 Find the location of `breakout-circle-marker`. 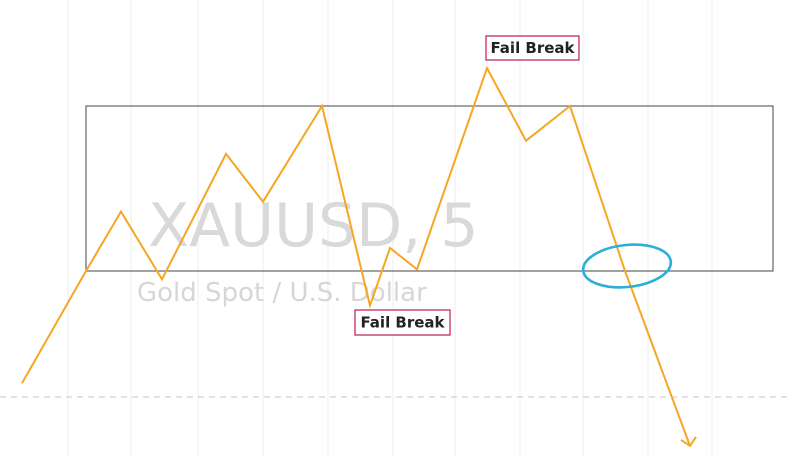

breakout-circle-marker is located at coordinates (627, 266).